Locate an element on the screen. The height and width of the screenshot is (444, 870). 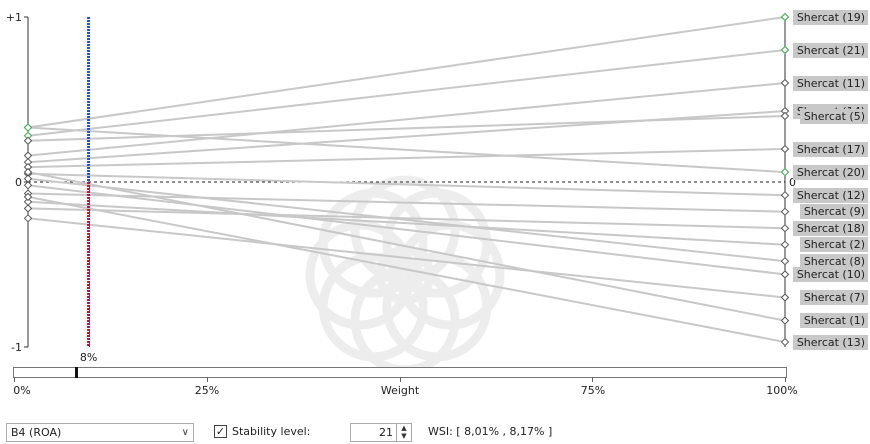
stability-value: 21 is located at coordinates (386, 432).